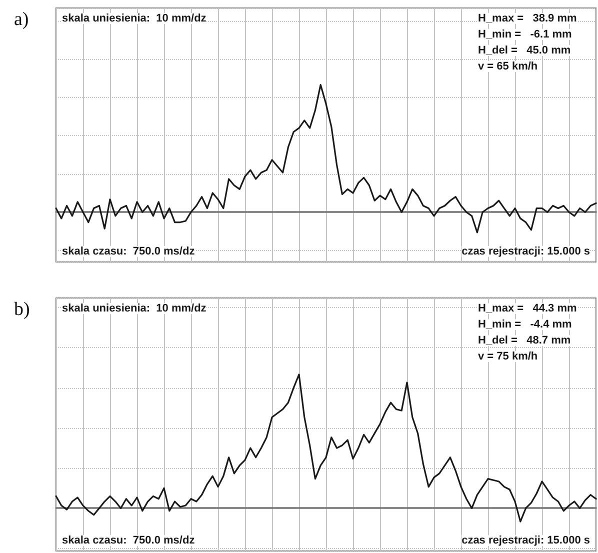 This screenshot has height=553, width=598. I want to click on text: v = 65 km/h, so click(508, 66).